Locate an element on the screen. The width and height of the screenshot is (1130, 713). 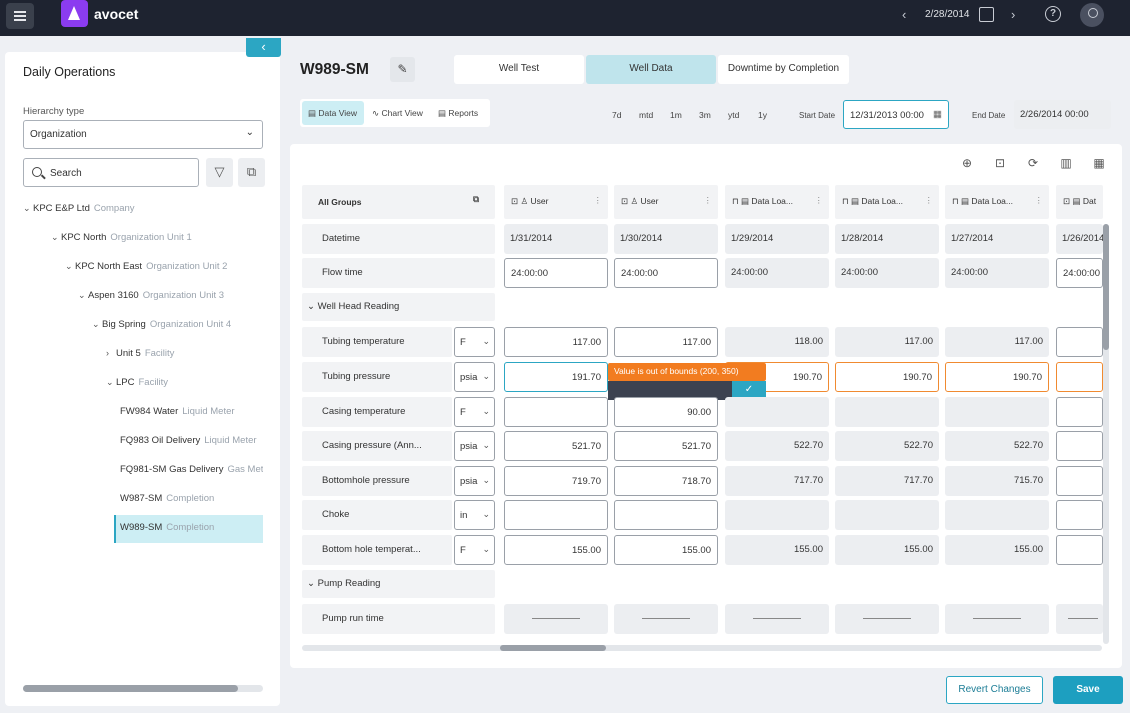
hierarchy-type-select: Organization ⌄ is located at coordinates (143, 134).